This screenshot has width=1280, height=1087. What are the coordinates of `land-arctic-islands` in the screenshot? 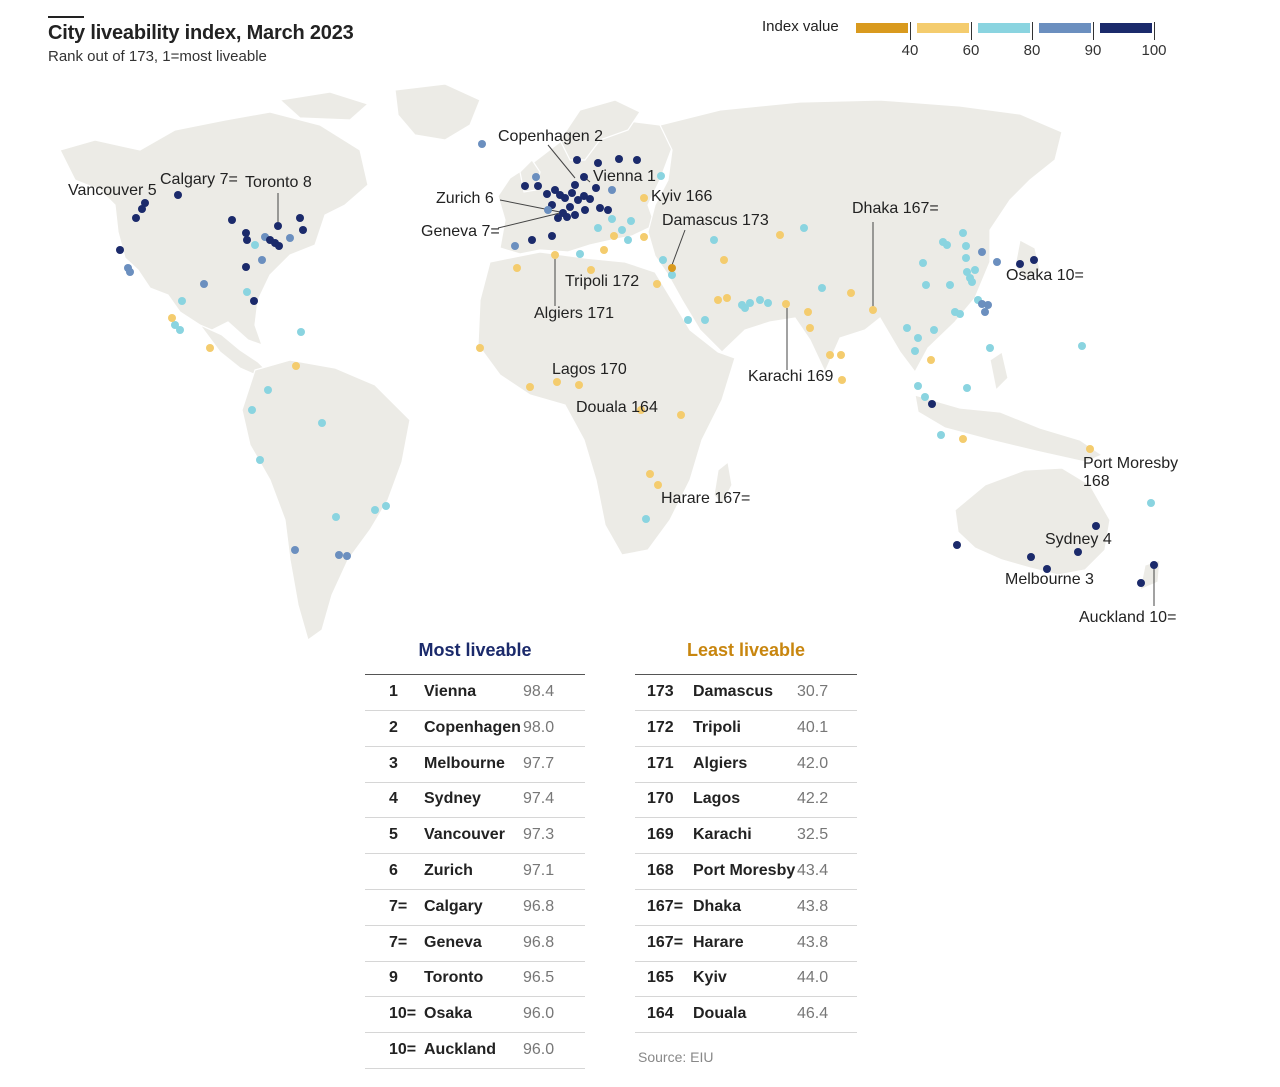 It's located at (324, 106).